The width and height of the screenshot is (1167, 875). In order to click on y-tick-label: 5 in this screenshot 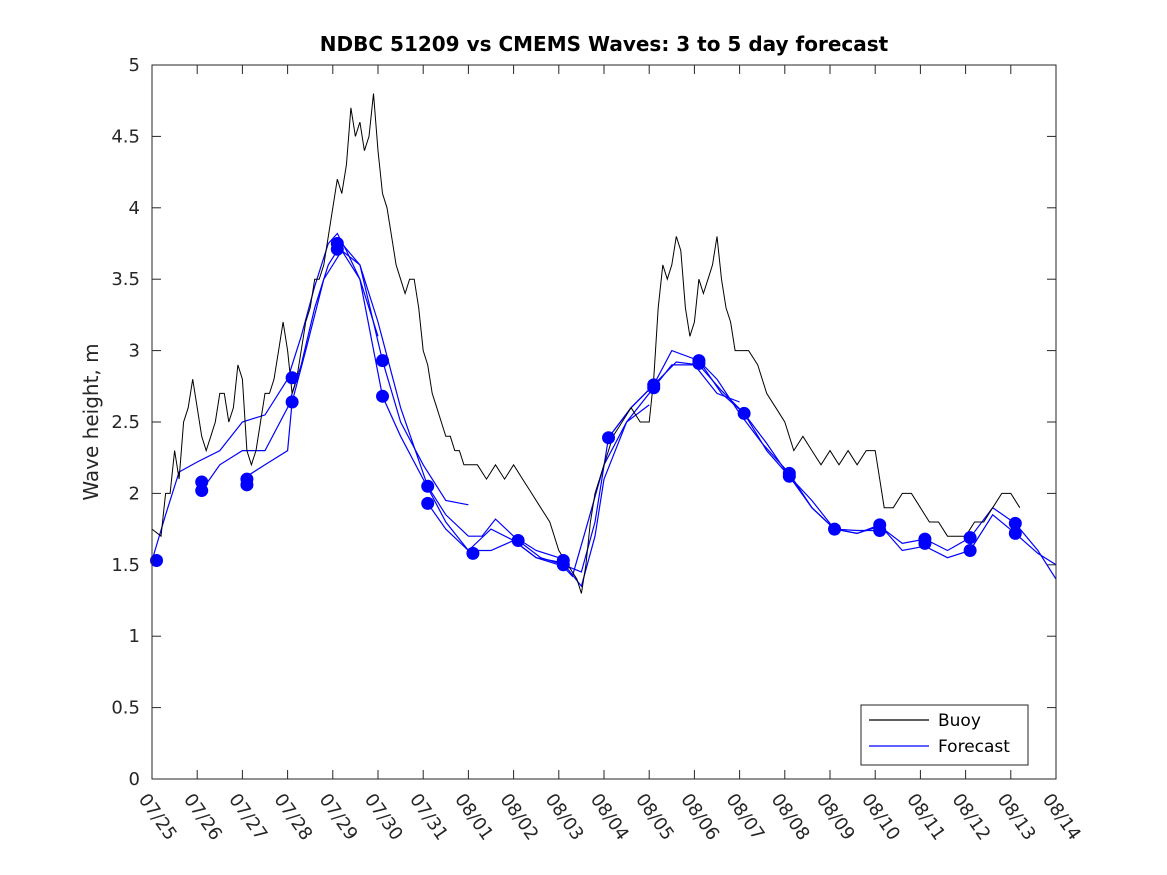, I will do `click(134, 65)`.